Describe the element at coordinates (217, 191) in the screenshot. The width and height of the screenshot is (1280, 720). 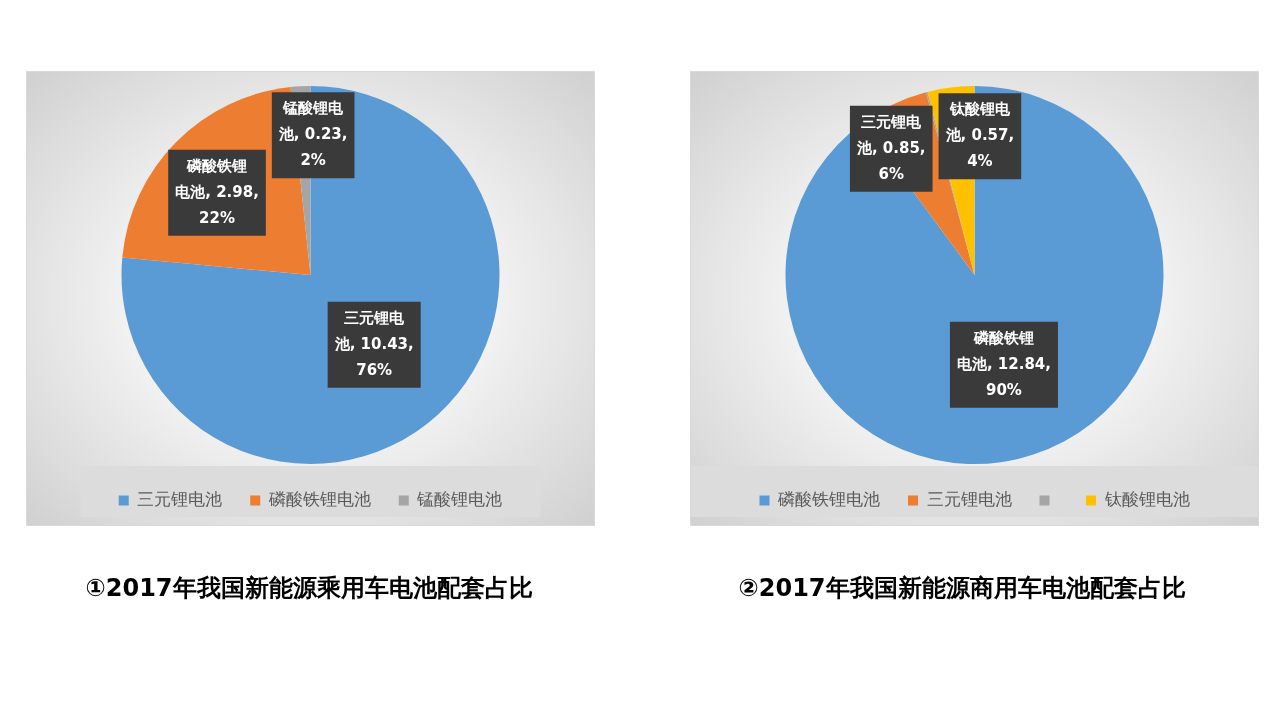
I see `data-label: 磷酸铁锂电池, 2.98, 22%` at that location.